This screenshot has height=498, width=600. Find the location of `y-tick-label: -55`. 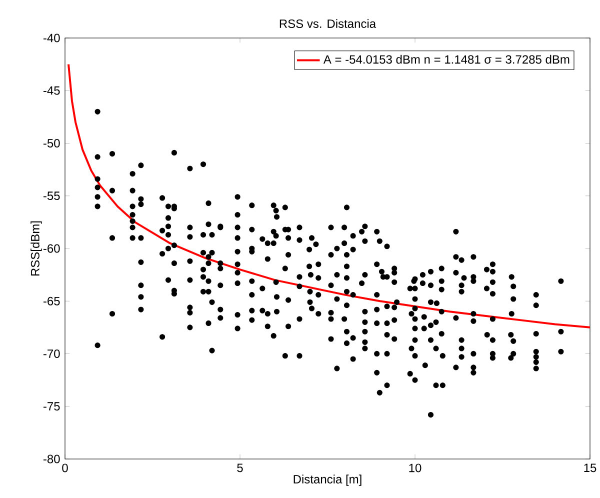

y-tick-label: -55 is located at coordinates (51, 196).